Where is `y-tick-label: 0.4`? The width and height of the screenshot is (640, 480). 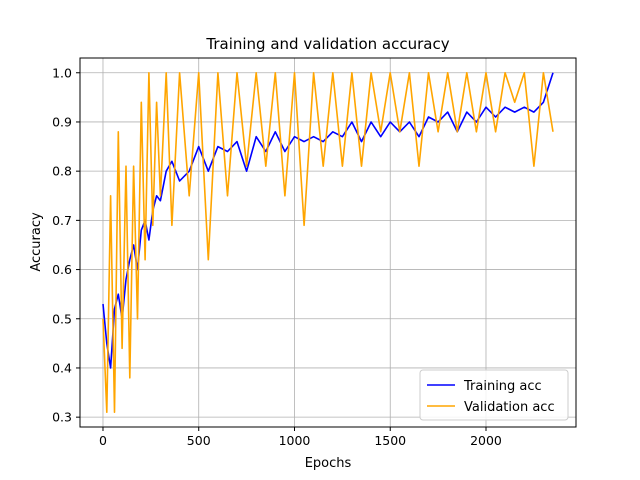
y-tick-label: 0.4 is located at coordinates (62, 367).